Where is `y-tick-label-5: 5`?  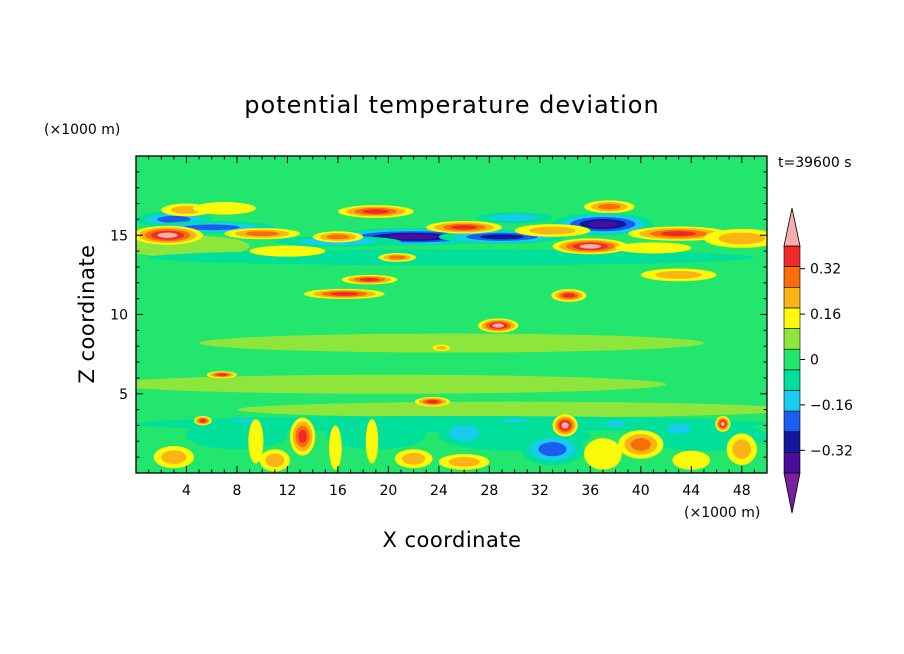 y-tick-label-5: 5 is located at coordinates (123, 395).